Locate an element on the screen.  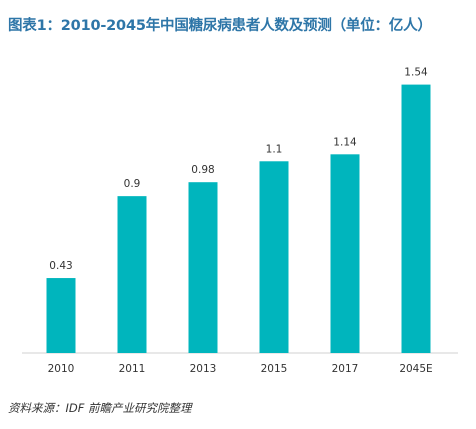
data-label-2013: 0.98 is located at coordinates (202, 170).